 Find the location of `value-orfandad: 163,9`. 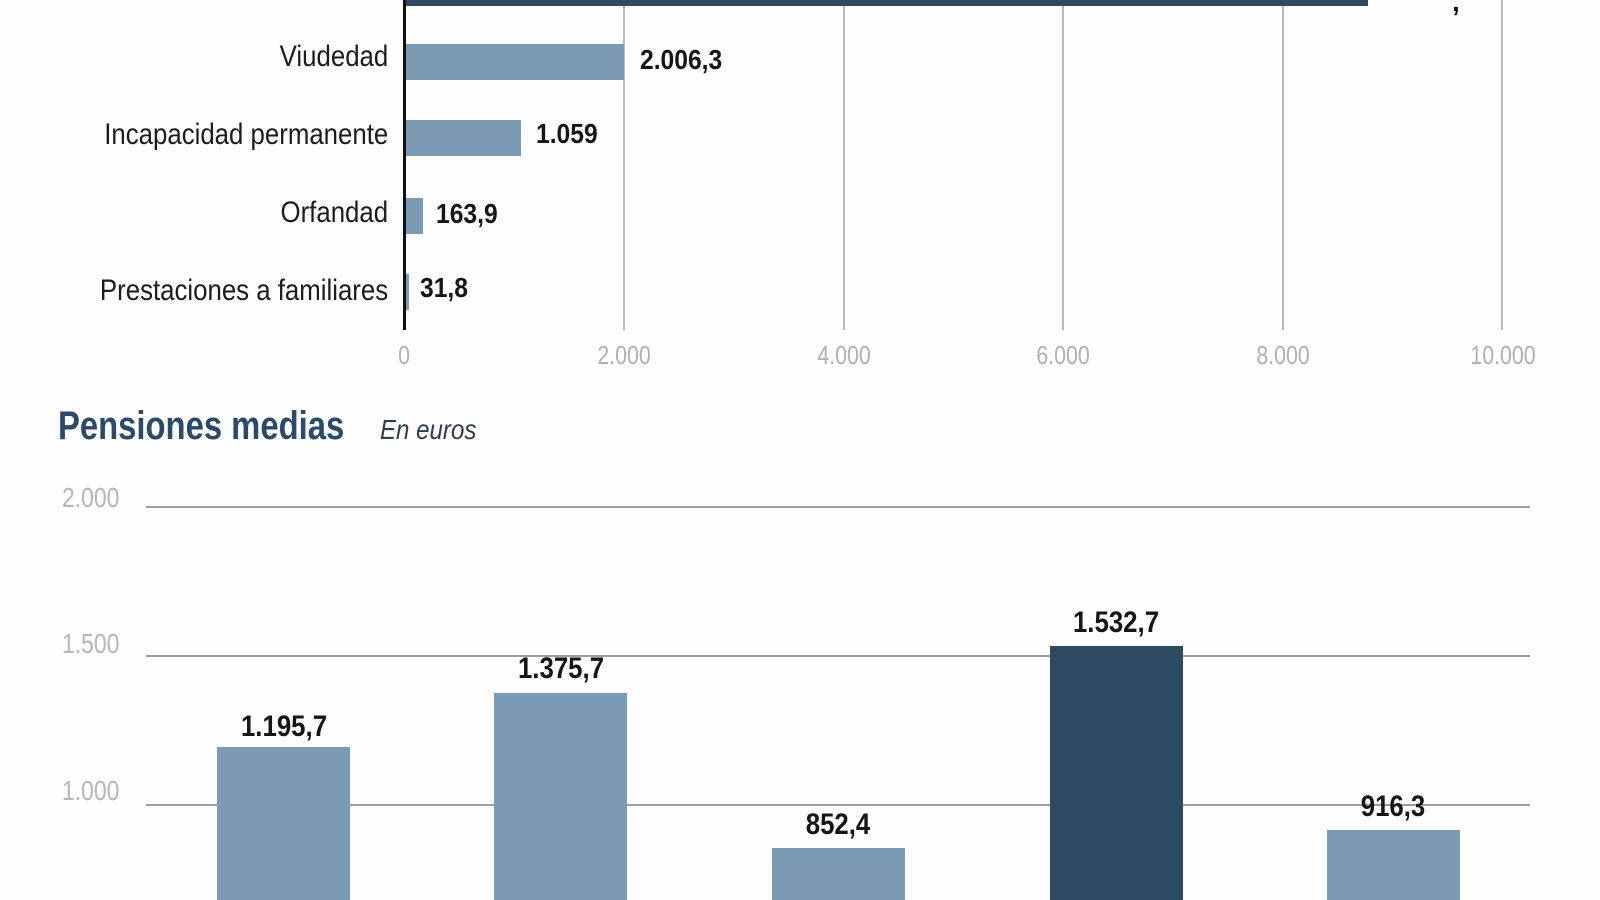

value-orfandad: 163,9 is located at coordinates (467, 213).